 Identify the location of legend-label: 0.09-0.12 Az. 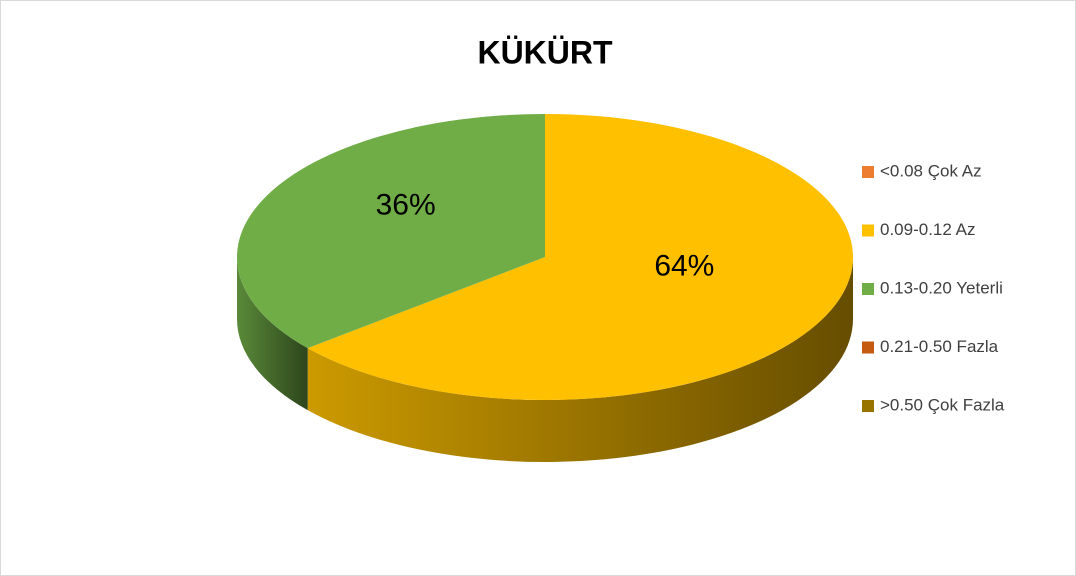
(927, 229).